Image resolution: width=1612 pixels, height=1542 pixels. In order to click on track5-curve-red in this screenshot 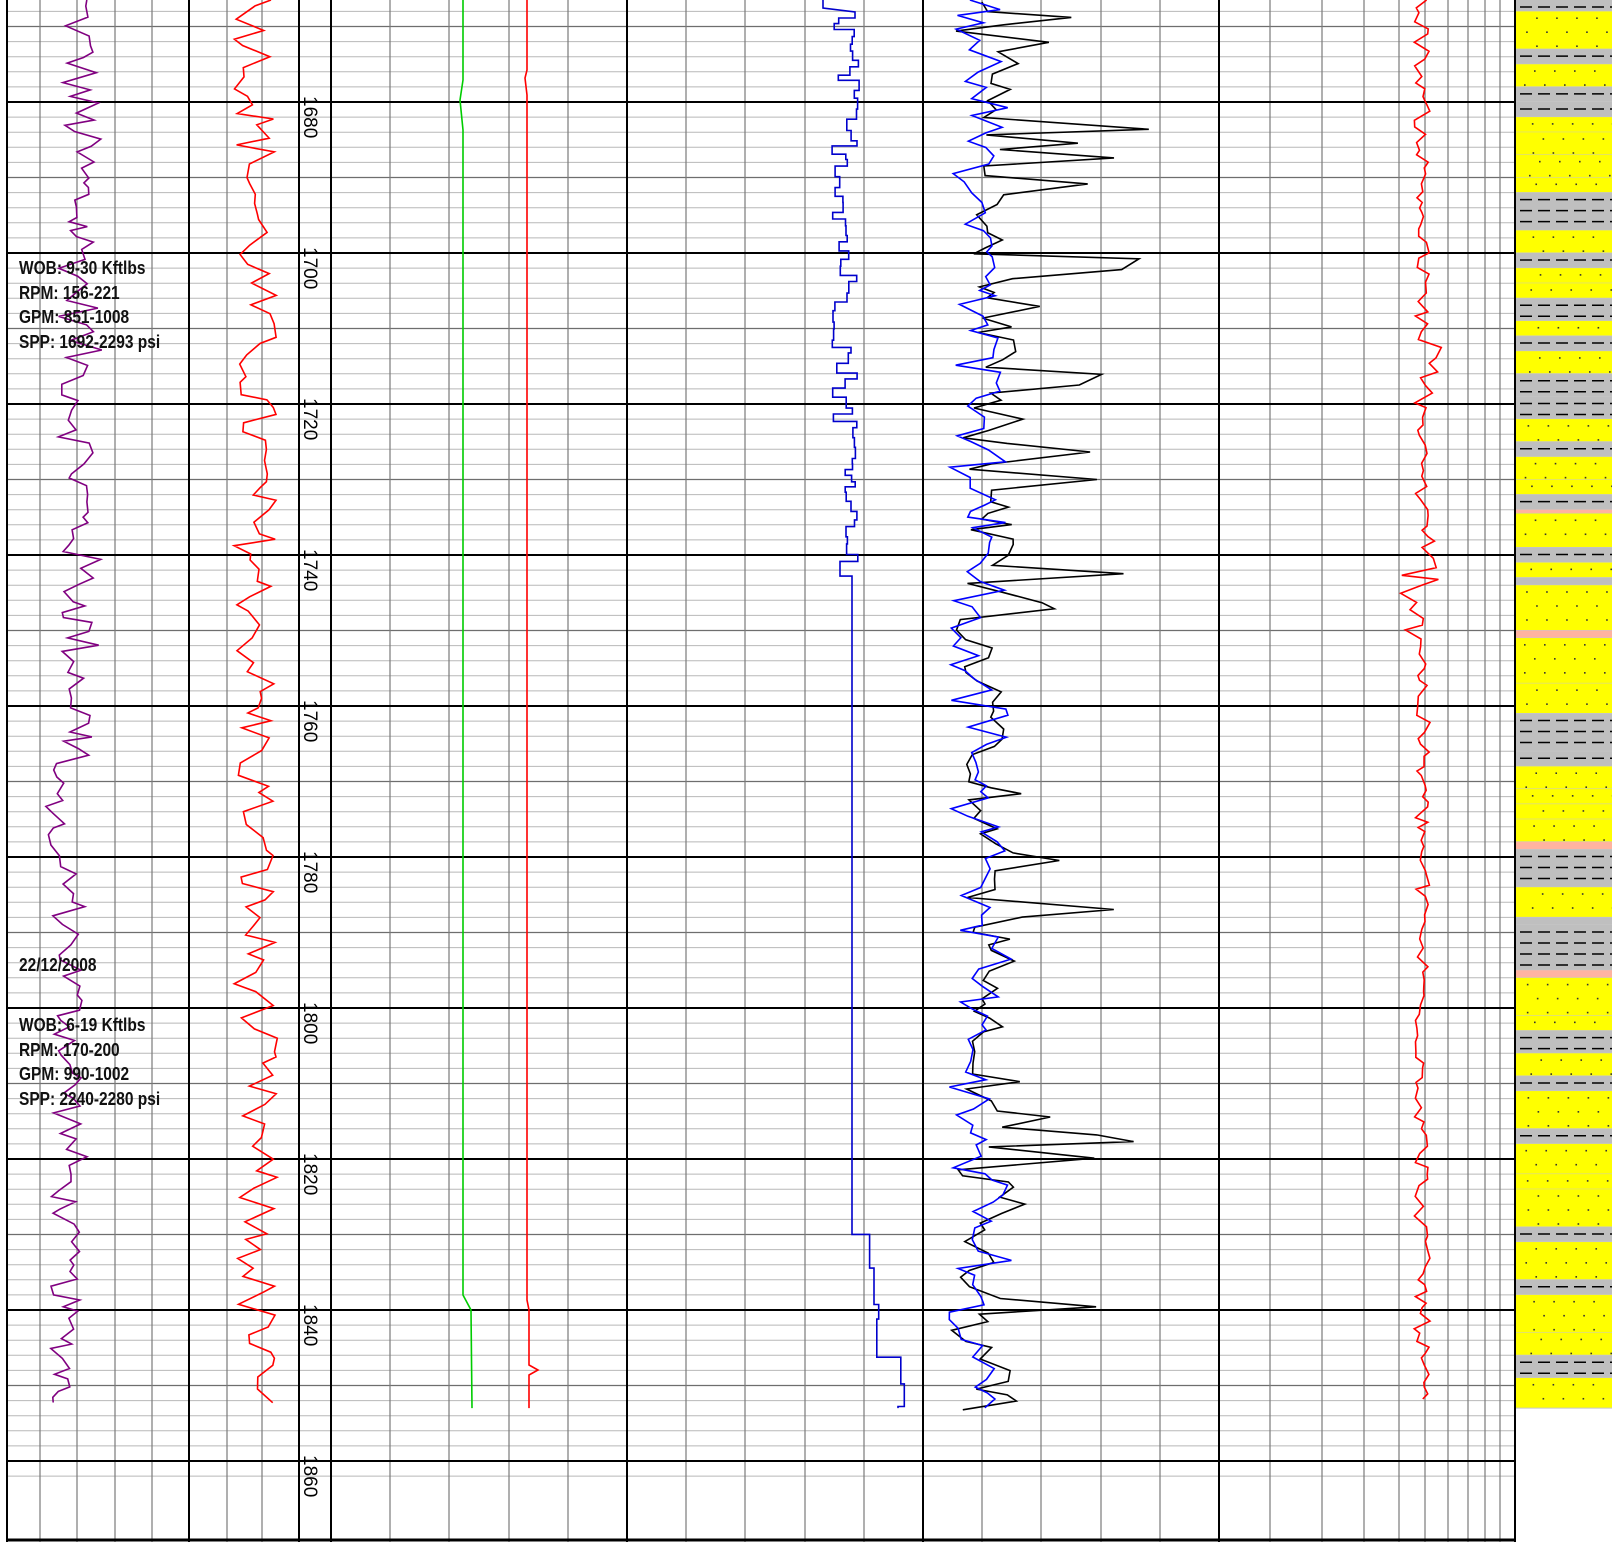, I will do `click(1420, 700)`.